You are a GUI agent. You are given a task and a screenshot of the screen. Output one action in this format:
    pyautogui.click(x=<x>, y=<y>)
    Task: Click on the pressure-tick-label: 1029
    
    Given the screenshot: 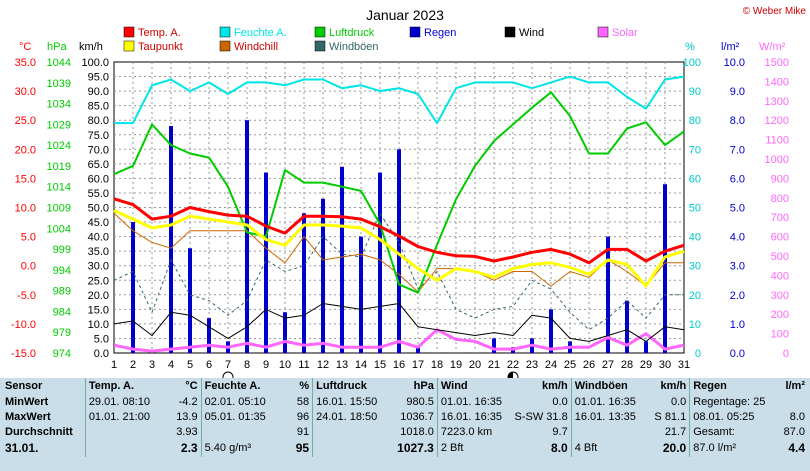 What is the action you would take?
    pyautogui.click(x=59, y=125)
    